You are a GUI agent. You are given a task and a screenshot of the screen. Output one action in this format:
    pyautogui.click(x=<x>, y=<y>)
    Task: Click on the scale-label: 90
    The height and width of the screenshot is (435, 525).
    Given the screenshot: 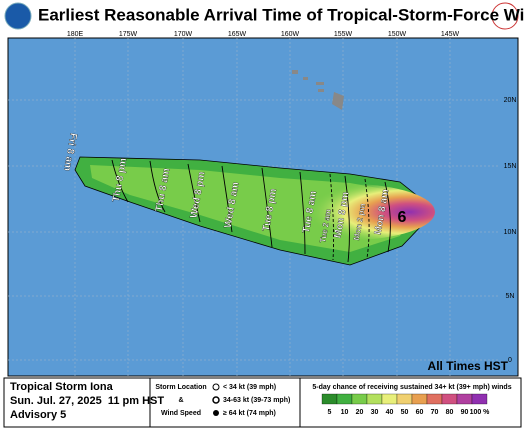 What is the action you would take?
    pyautogui.click(x=465, y=412)
    